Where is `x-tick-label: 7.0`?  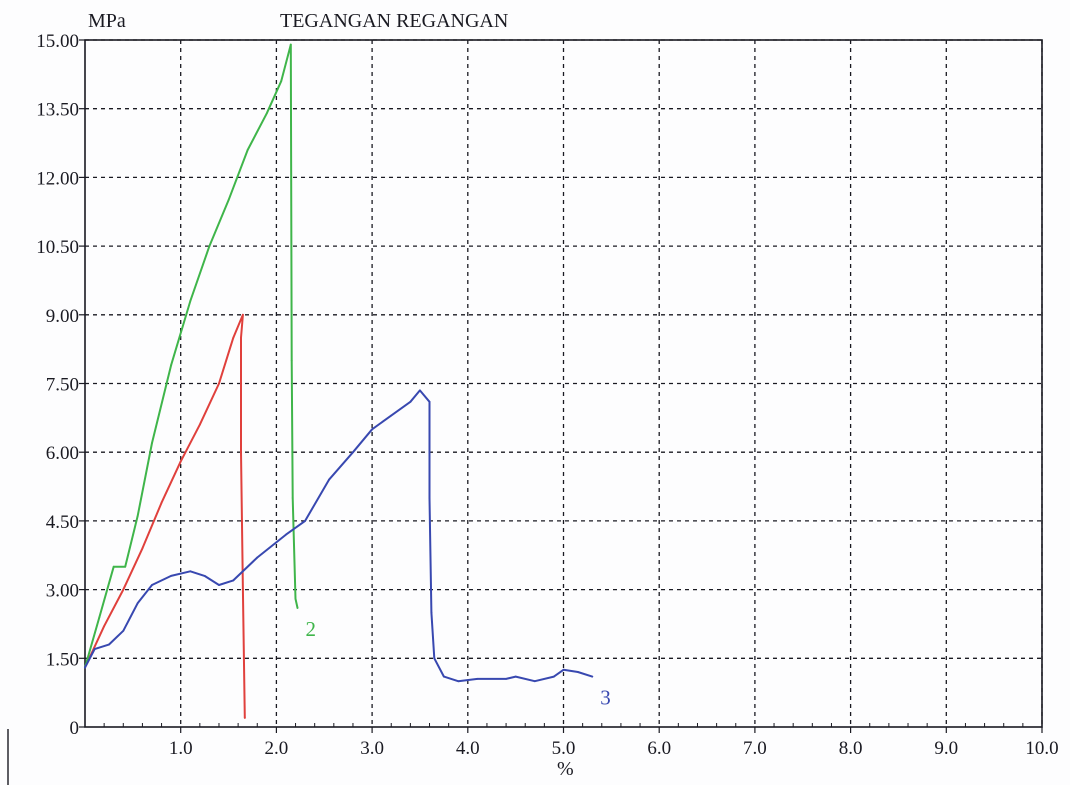 x-tick-label: 7.0 is located at coordinates (755, 748).